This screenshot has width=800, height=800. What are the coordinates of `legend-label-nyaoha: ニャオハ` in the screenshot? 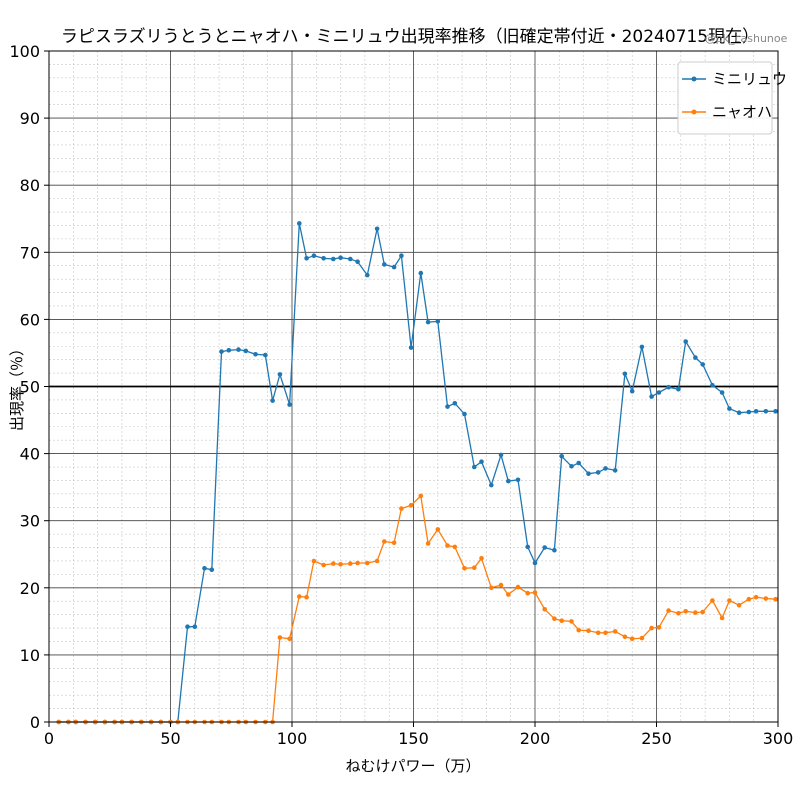 It's located at (742, 112).